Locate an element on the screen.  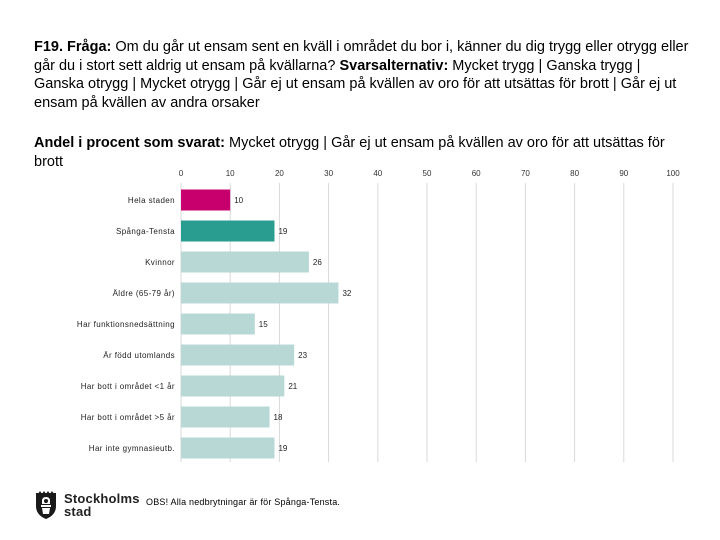
question-label: F19. Fråga: is located at coordinates (73, 47).